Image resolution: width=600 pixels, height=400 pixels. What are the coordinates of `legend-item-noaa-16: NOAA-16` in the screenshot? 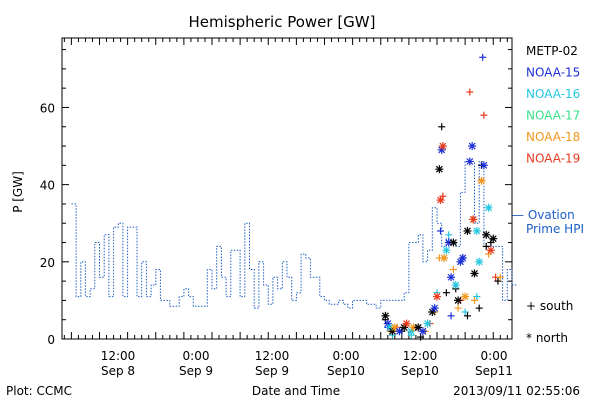 It's located at (553, 94).